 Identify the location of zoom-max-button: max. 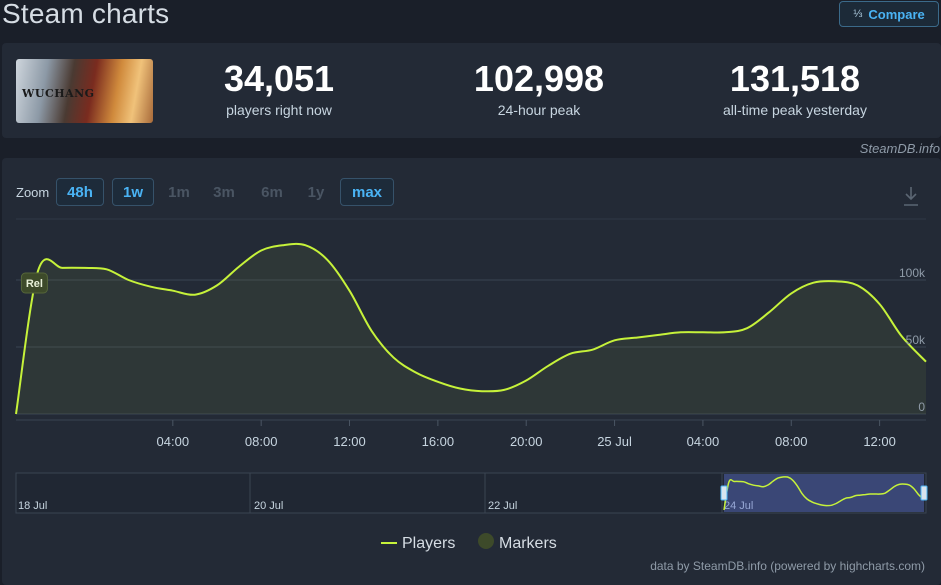
(367, 192).